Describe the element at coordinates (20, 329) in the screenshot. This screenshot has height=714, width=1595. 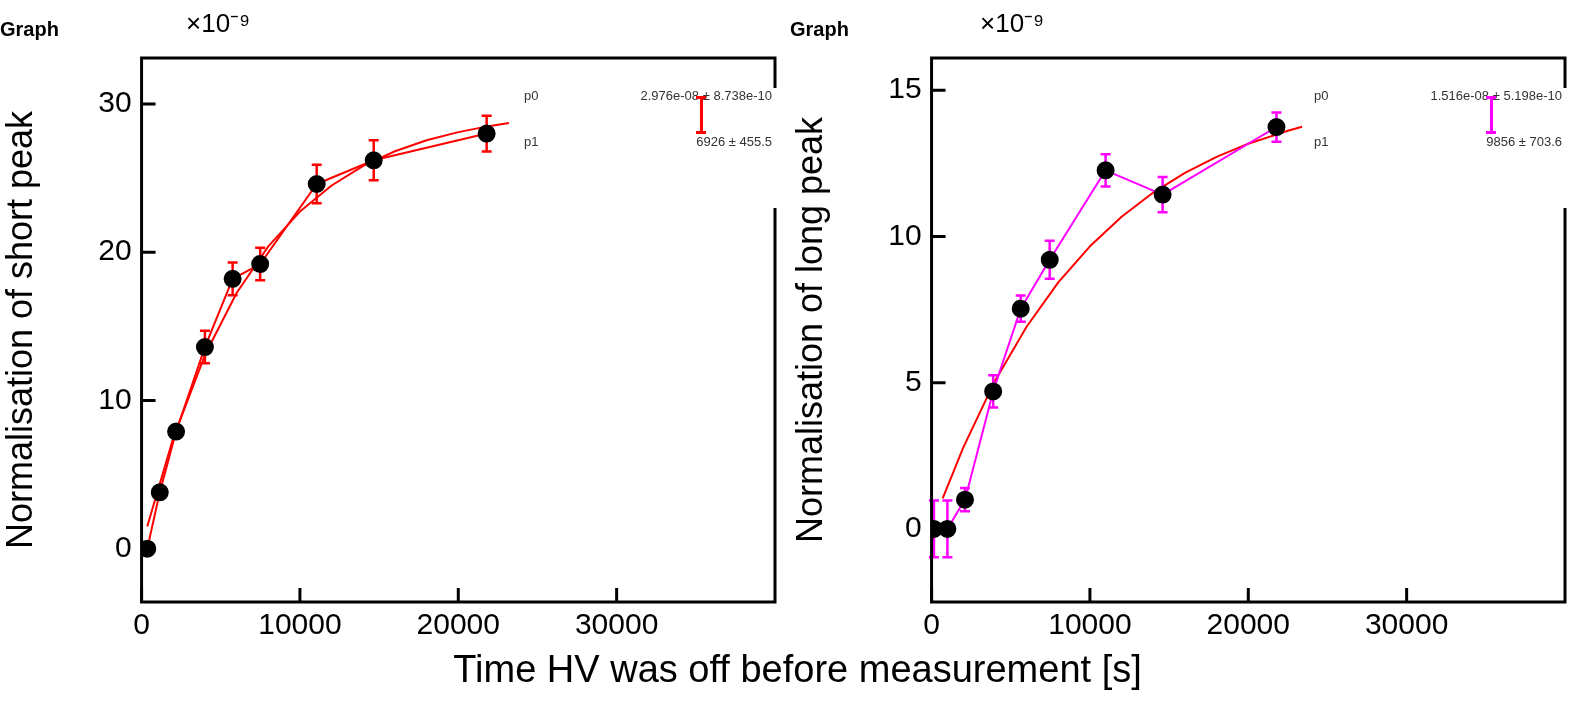
I see `y-axis-title: Normalisation of short peak` at that location.